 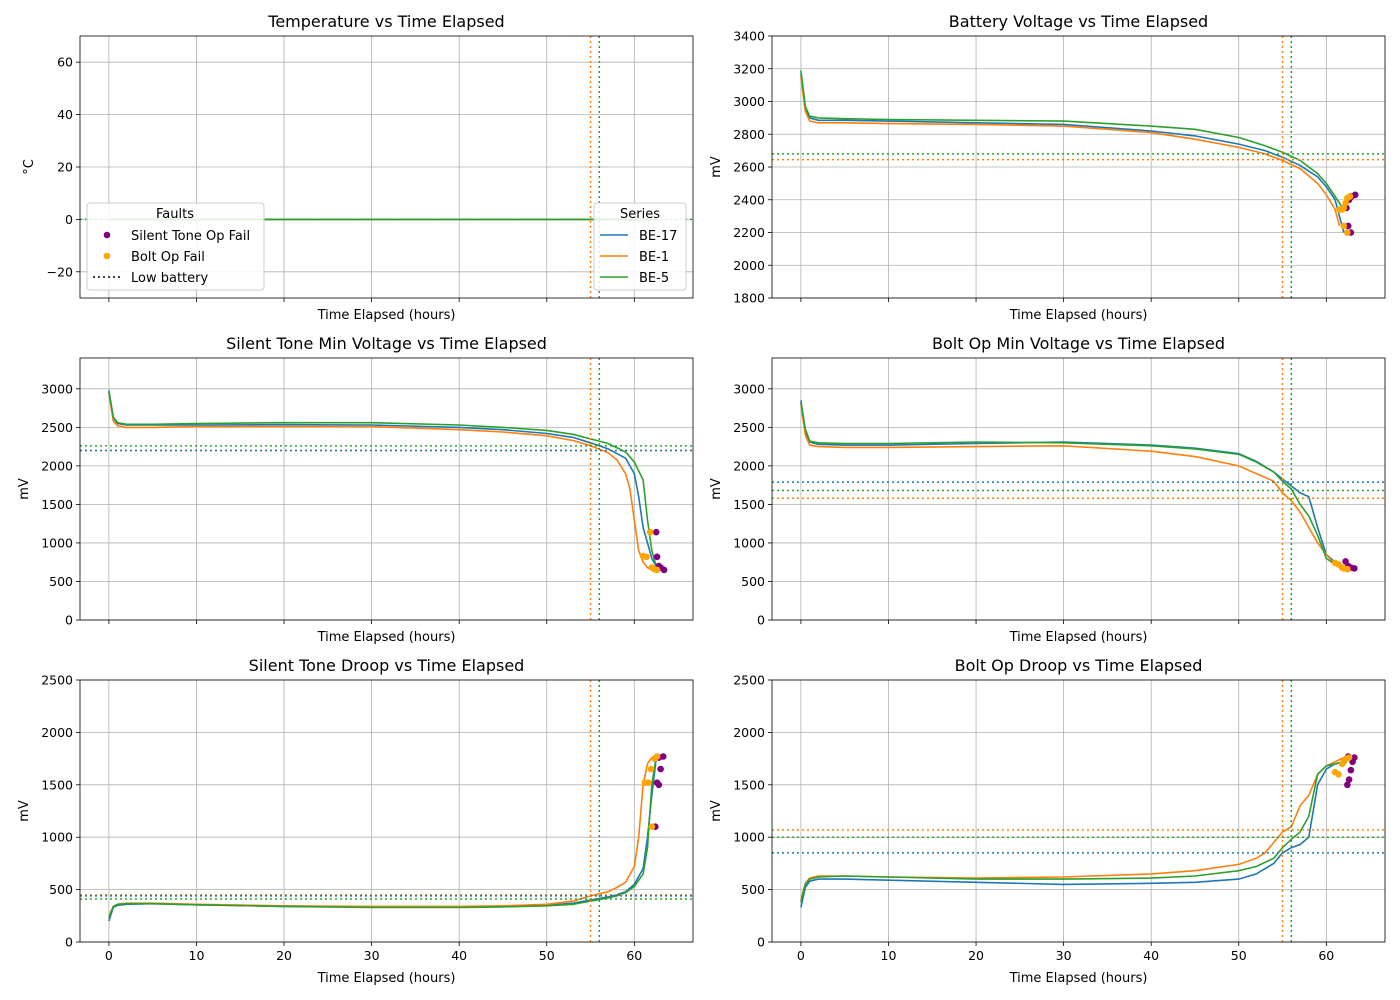 I want to click on y-tick-label: 1800, so click(x=749, y=298).